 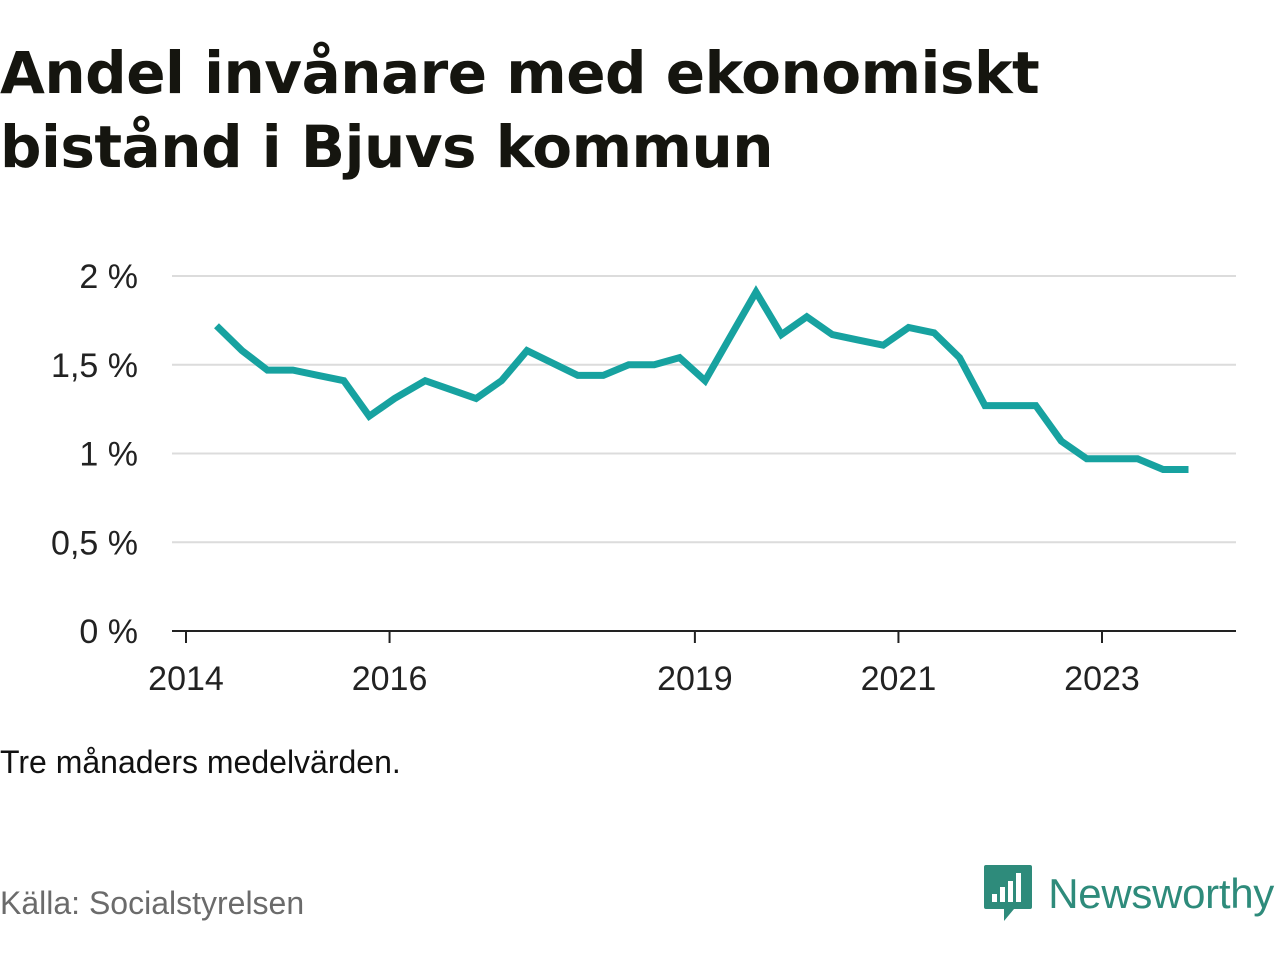 I want to click on x-tick-label: 2023, so click(x=1102, y=679).